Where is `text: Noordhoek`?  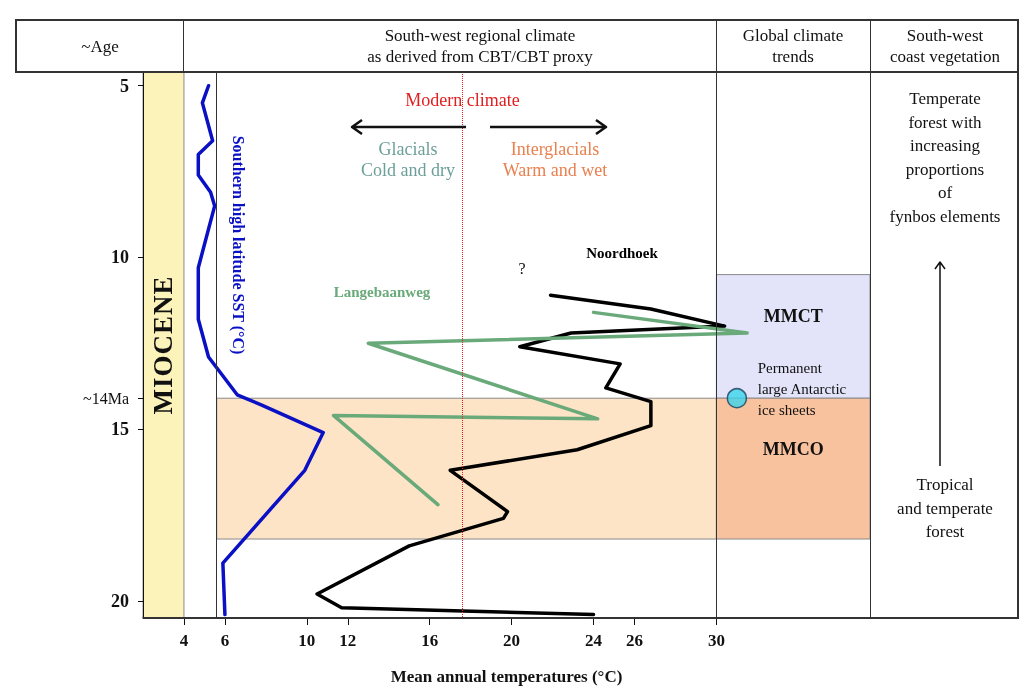
text: Noordhoek is located at coordinates (622, 253).